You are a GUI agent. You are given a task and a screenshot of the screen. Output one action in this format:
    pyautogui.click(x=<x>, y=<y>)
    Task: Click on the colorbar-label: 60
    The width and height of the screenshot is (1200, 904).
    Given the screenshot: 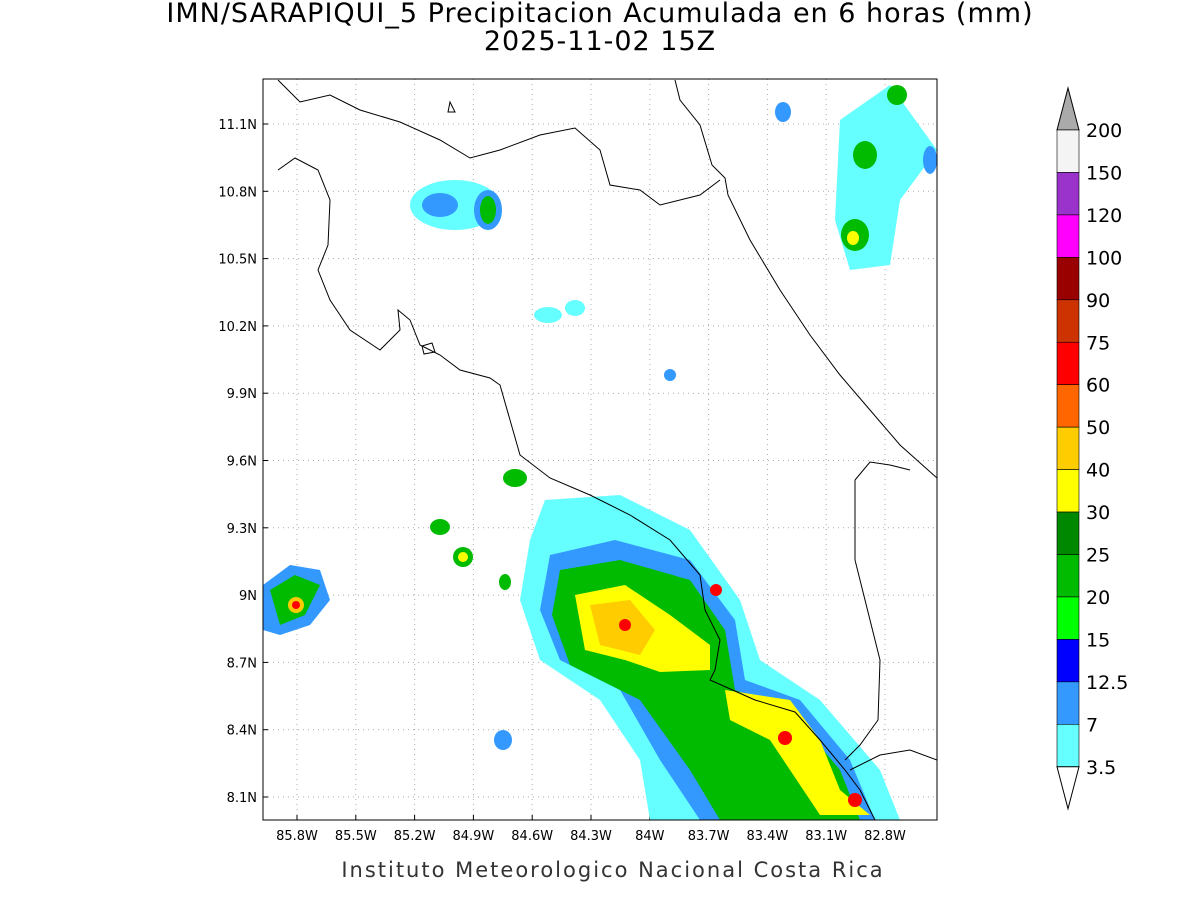 What is the action you would take?
    pyautogui.click(x=1098, y=386)
    